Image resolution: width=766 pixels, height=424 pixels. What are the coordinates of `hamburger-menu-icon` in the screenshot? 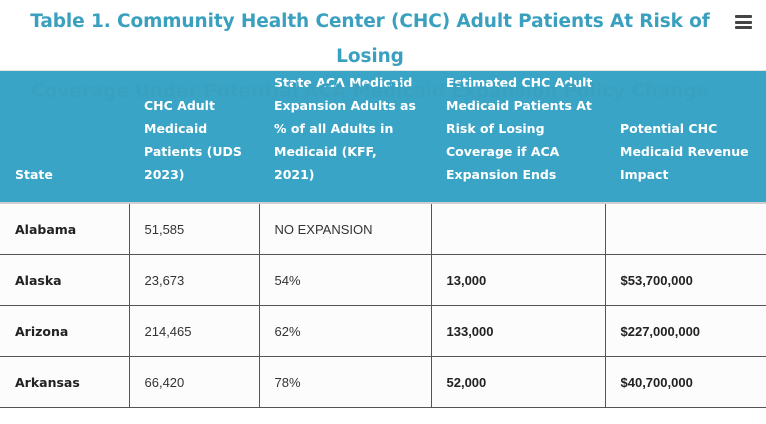 It's located at (743, 22).